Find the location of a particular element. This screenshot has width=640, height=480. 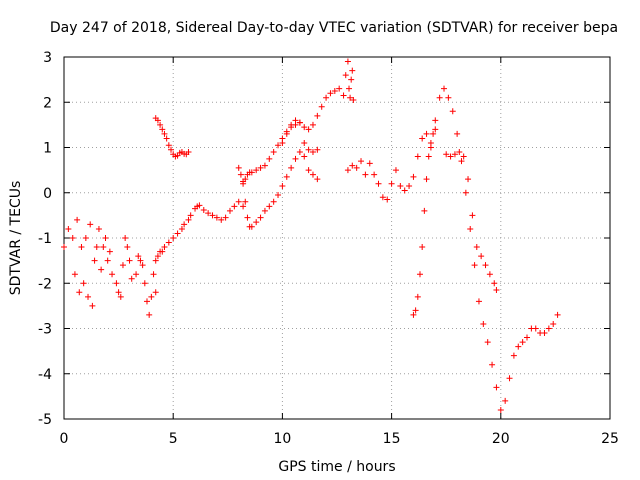

series-arc-e is located at coordinates (280, 189).